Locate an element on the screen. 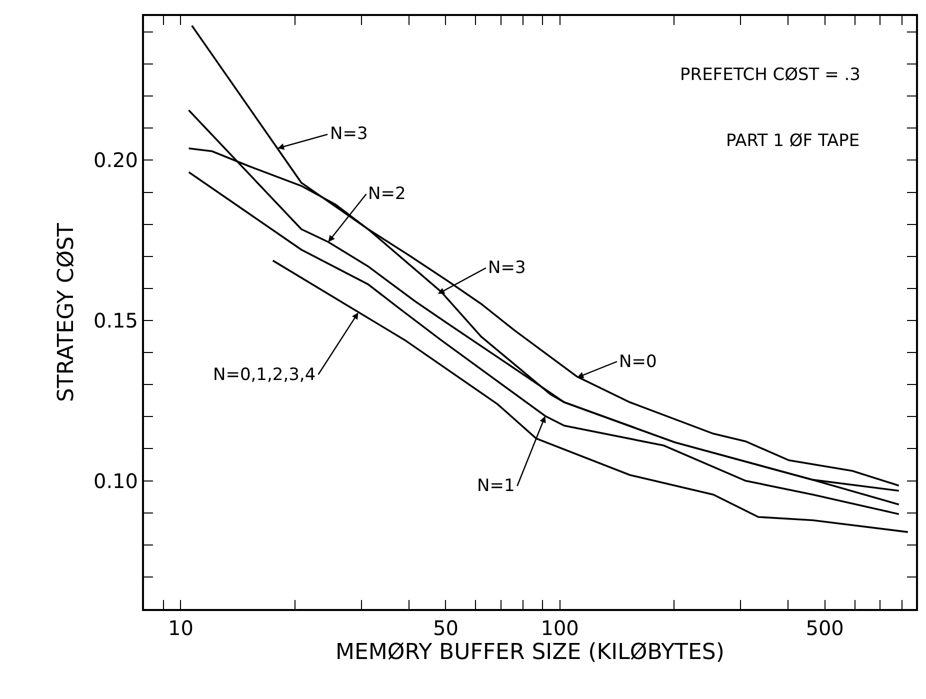 The height and width of the screenshot is (699, 926). annotation: N=0,1,2,3,4 is located at coordinates (264, 375).